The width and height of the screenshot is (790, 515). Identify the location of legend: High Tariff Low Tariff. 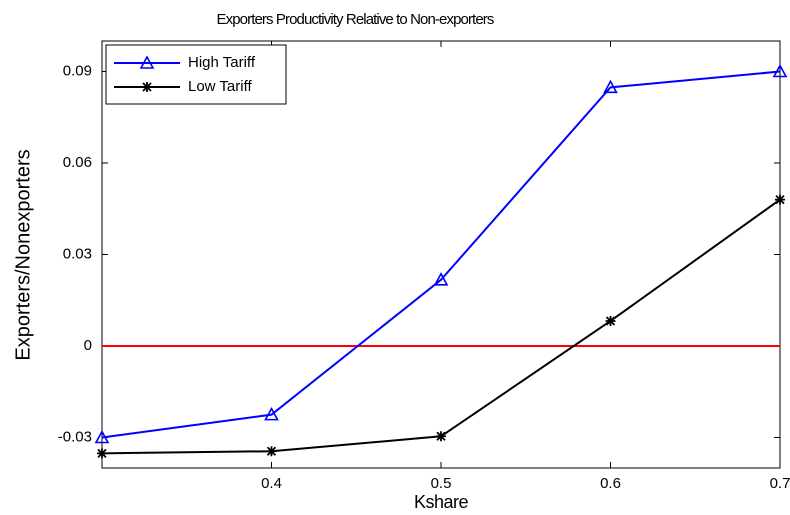
(196, 74).